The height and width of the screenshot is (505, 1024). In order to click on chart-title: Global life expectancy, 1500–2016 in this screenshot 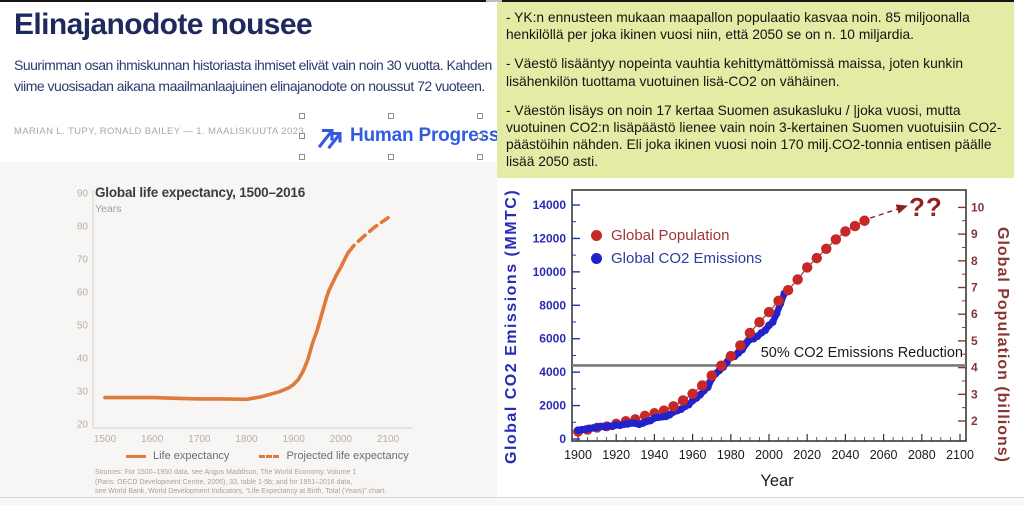, I will do `click(200, 192)`.